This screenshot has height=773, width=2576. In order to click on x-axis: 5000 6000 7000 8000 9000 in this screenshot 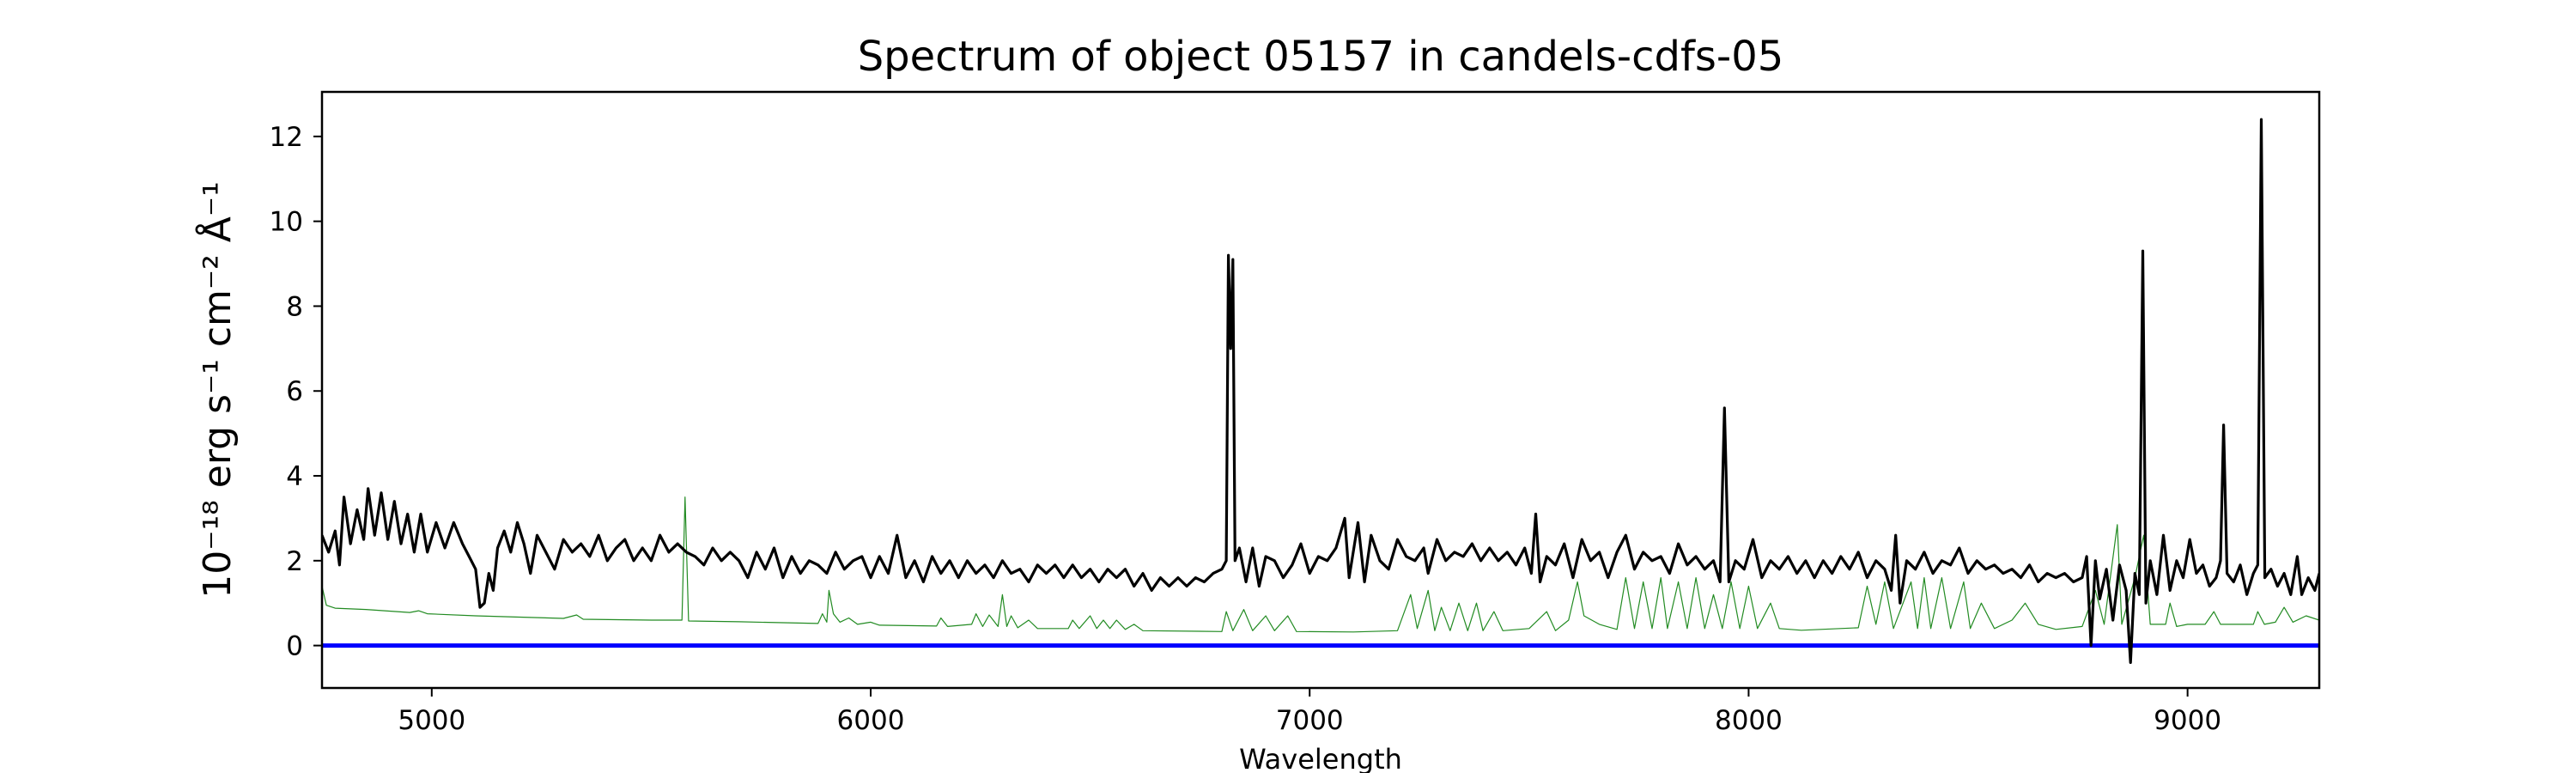, I will do `click(1309, 712)`.